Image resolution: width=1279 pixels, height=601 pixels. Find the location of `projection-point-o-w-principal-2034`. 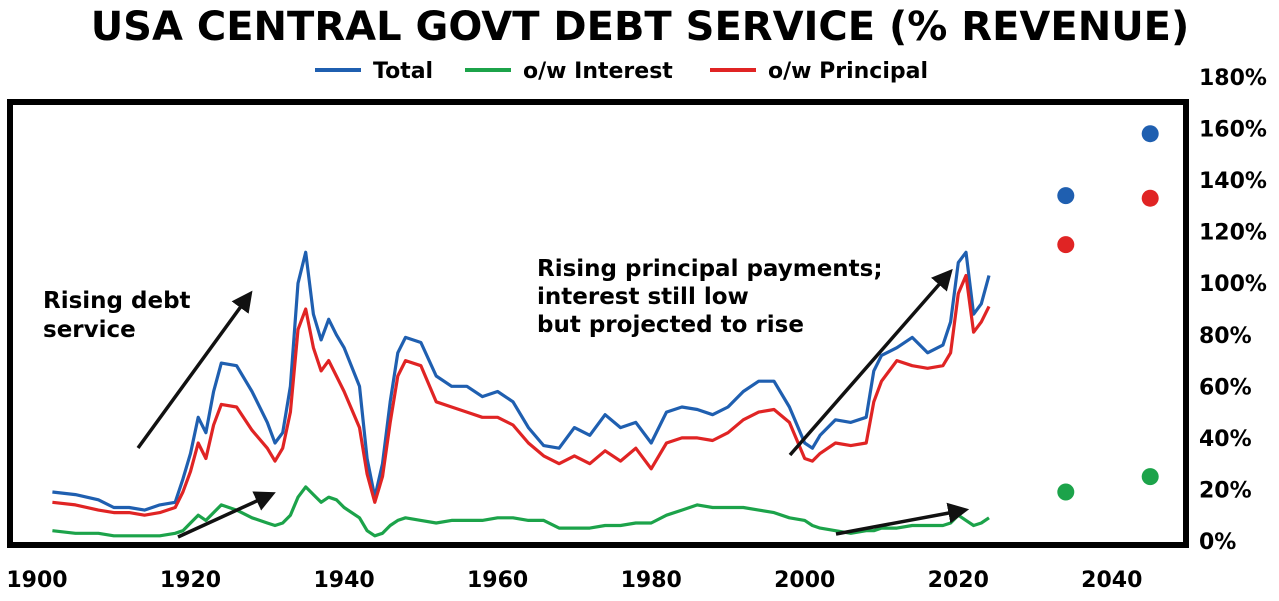

projection-point-o-w-principal-2034 is located at coordinates (1066, 245).